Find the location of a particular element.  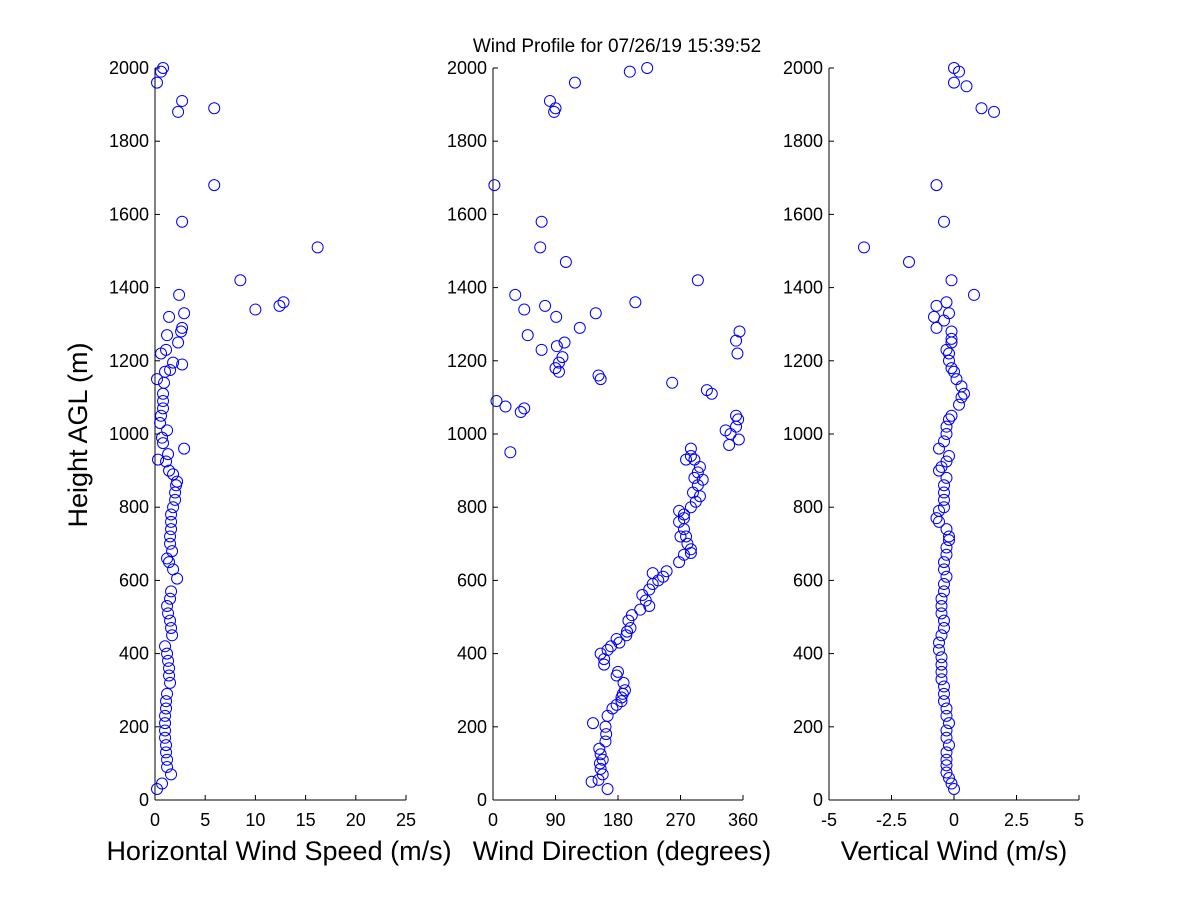

figure-title: Wind Profile for 07/26/19 15:39:52 is located at coordinates (617, 46).